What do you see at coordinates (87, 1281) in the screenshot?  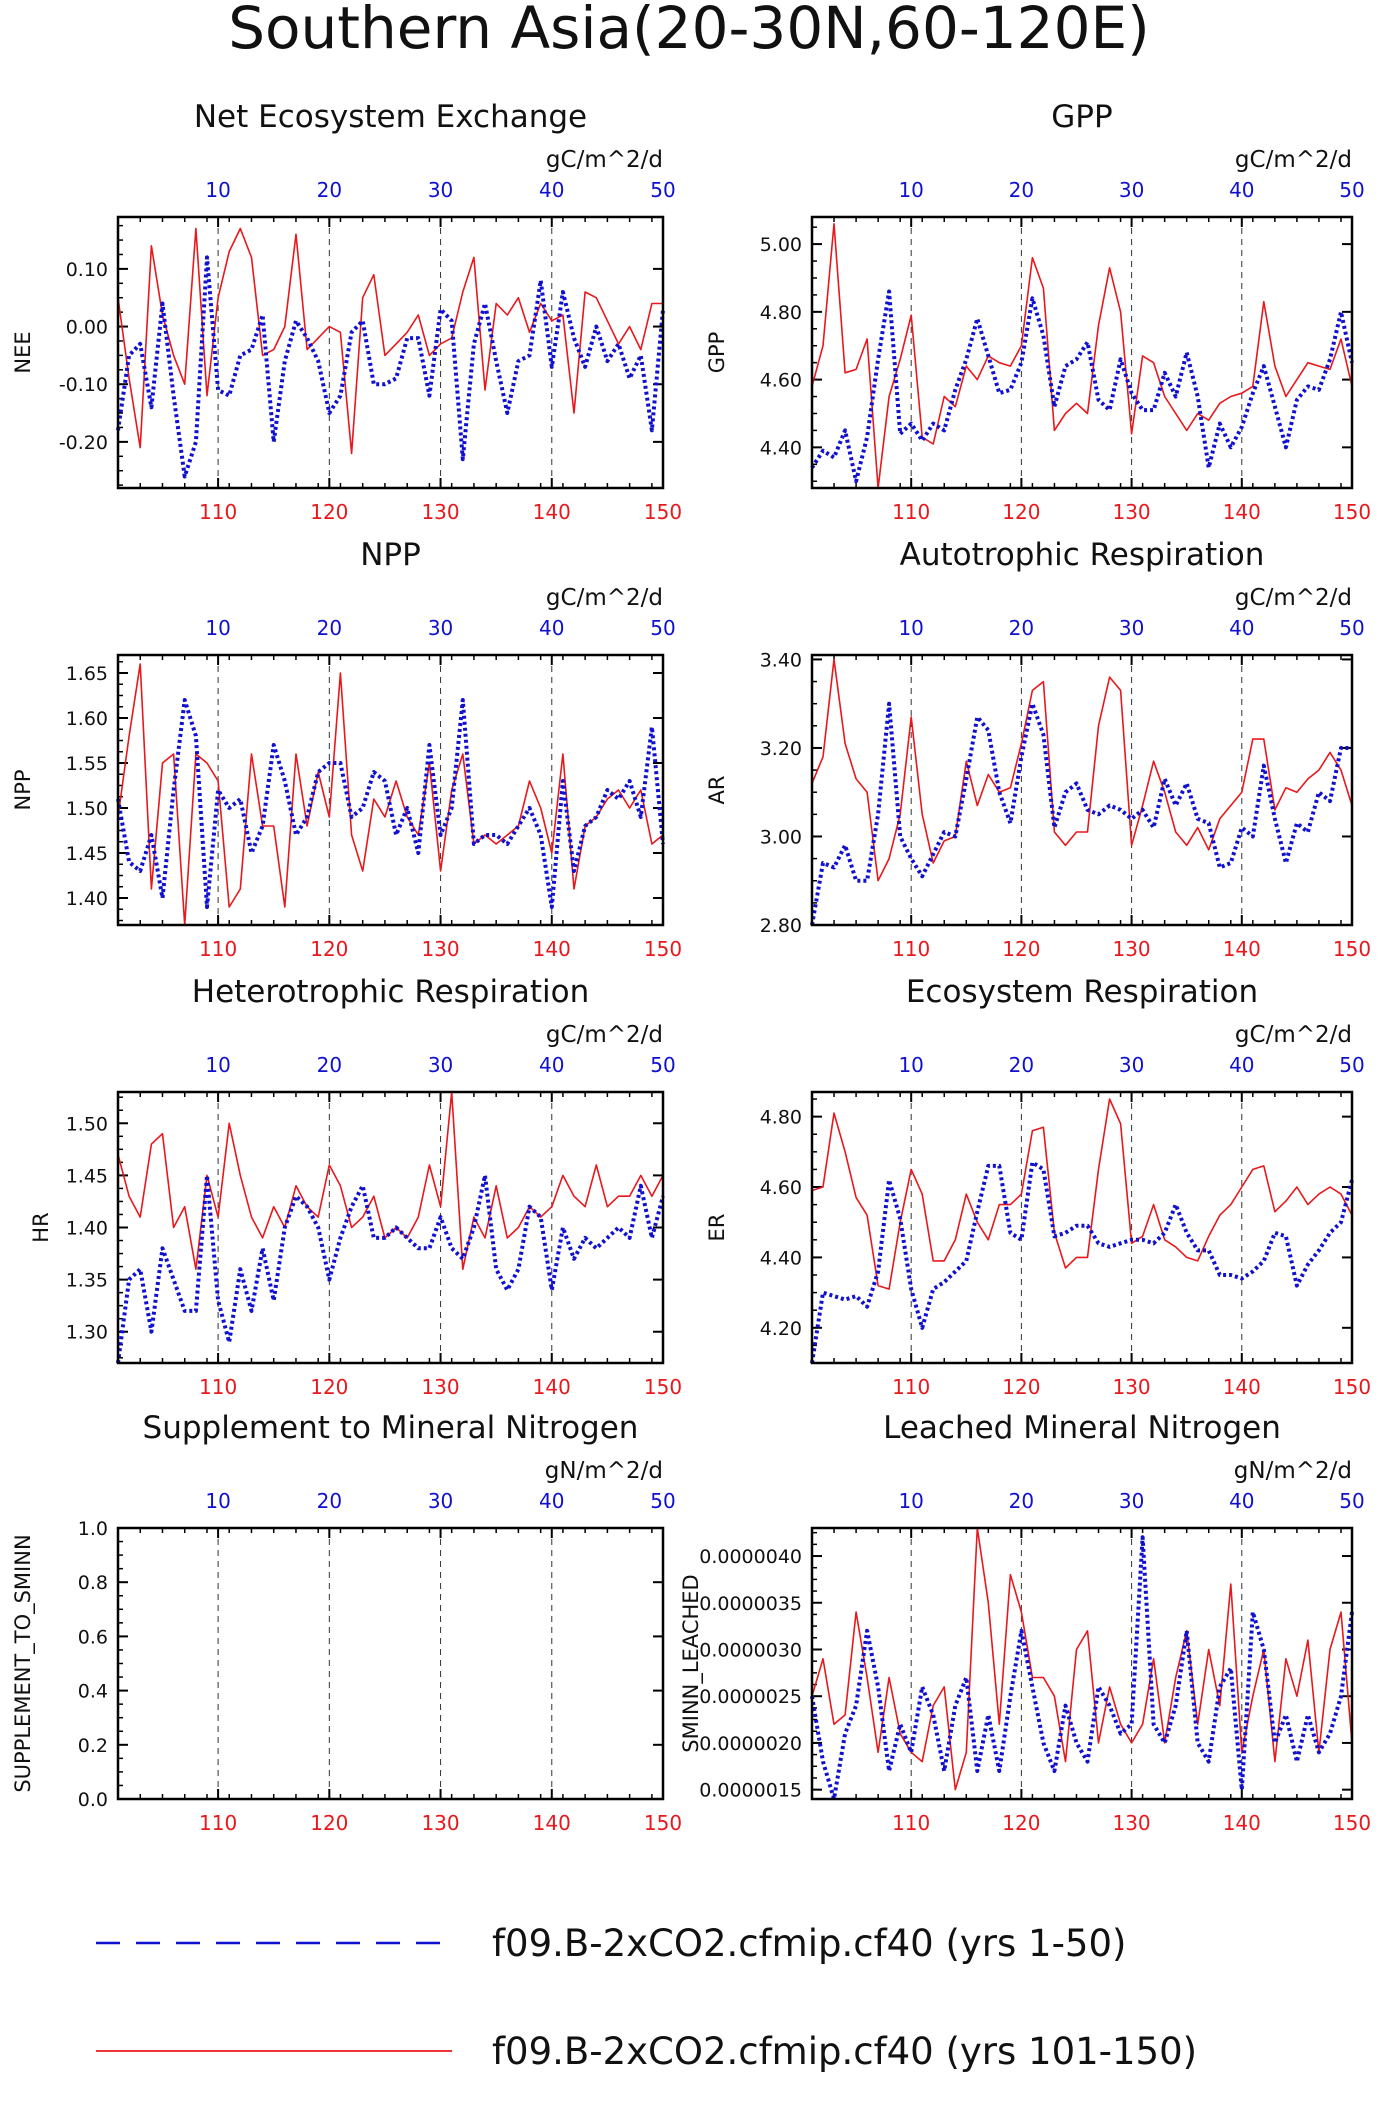 I see `y-tick-label: 1.35` at bounding box center [87, 1281].